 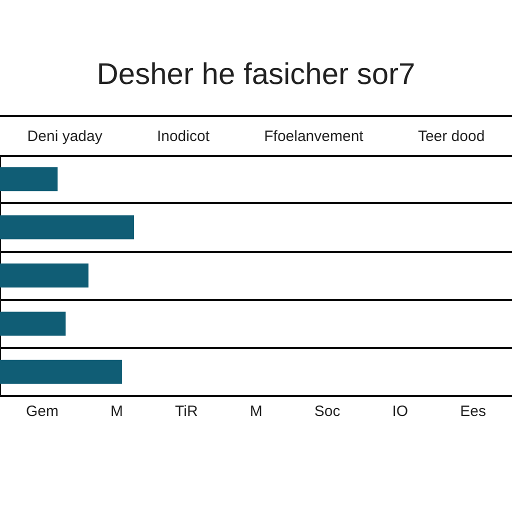 I want to click on text: Ffoelanvement, so click(x=314, y=136).